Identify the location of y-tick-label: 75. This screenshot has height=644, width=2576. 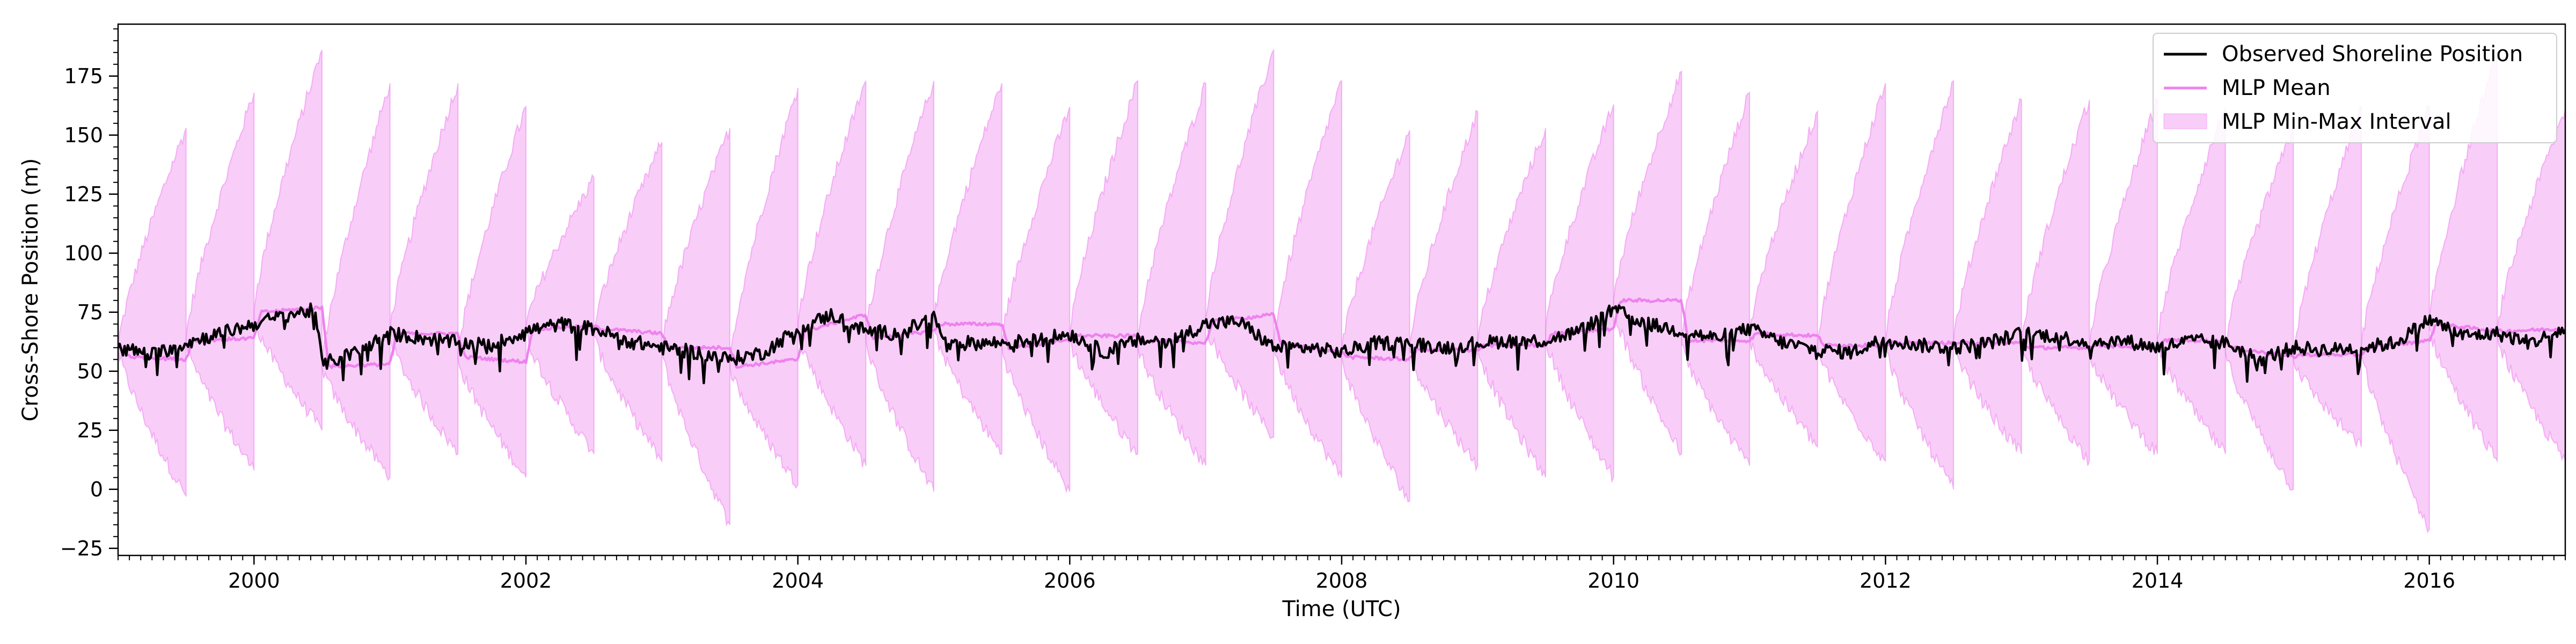
(90, 312).